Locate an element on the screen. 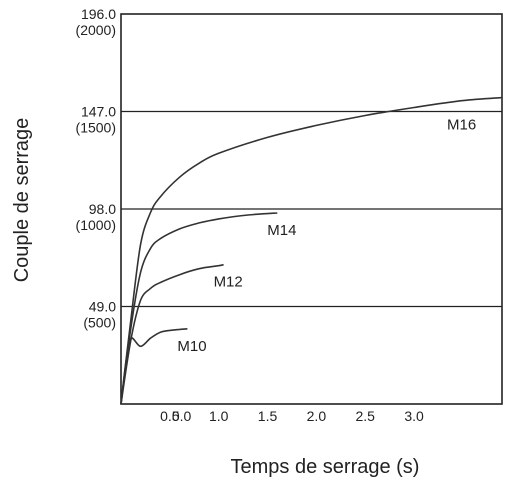 The height and width of the screenshot is (478, 507). x-axis-ticks: 0.5 1.0 1.5 2.0 2.5 3.0 0.0 is located at coordinates (292, 416).